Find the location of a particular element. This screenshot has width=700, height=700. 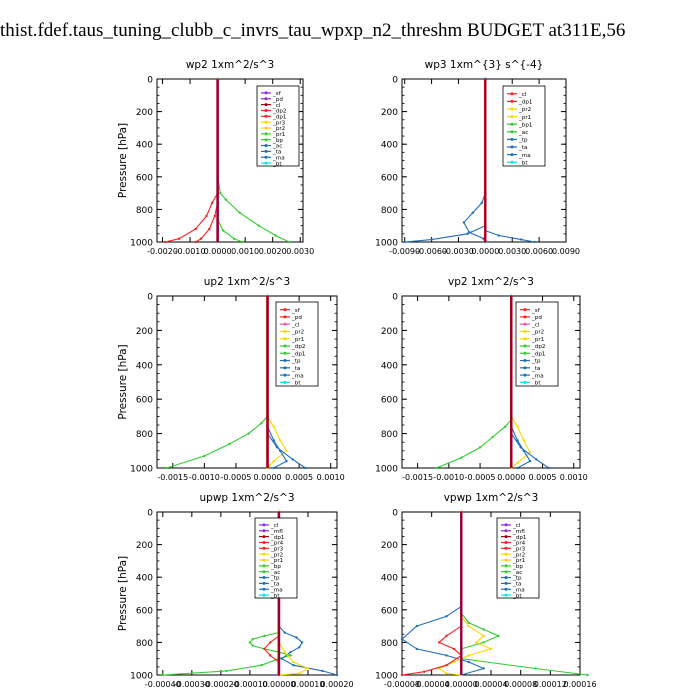

x-tick-label: -0.0020 is located at coordinates (162, 251).